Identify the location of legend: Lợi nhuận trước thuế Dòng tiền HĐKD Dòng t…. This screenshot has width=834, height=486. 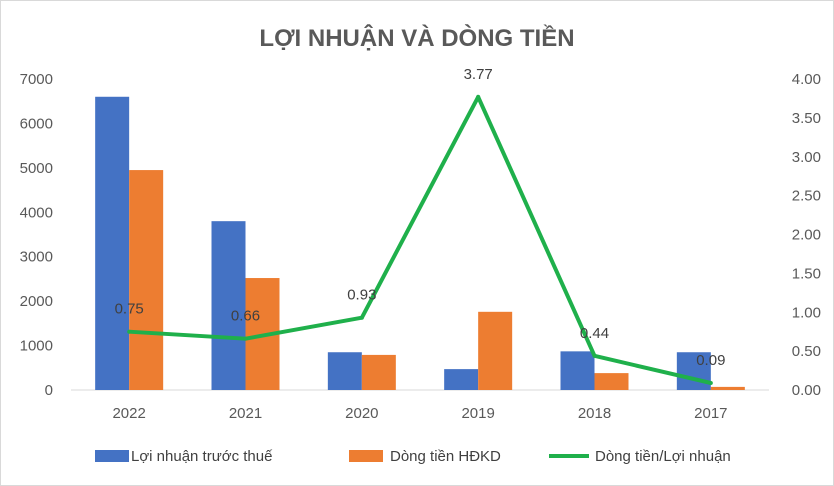
(413, 456).